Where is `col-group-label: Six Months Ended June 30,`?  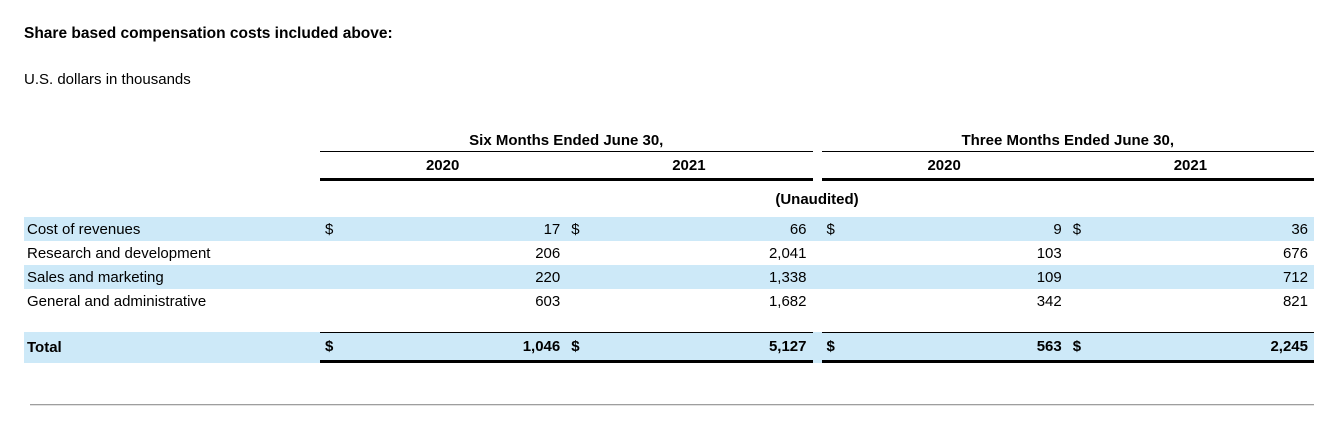 col-group-label: Six Months Ended June 30, is located at coordinates (566, 140).